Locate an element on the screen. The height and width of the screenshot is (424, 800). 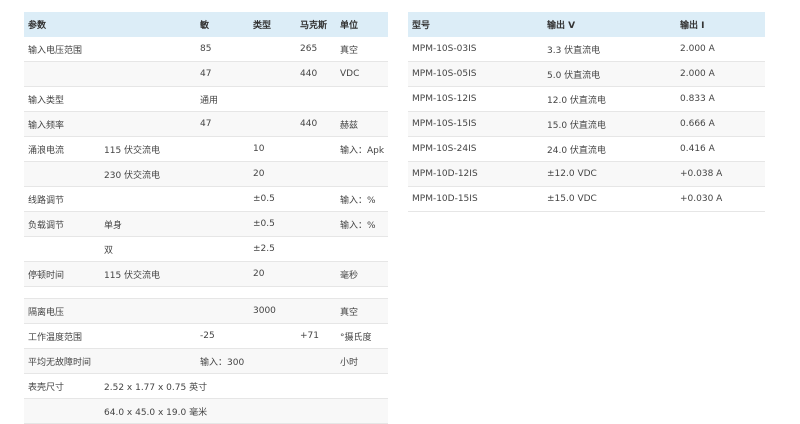
column-header: 输出 I is located at coordinates (720, 24).